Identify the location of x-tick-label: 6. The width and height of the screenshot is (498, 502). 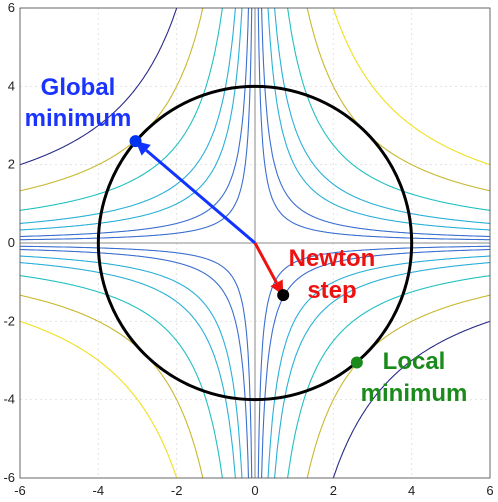
(489, 490).